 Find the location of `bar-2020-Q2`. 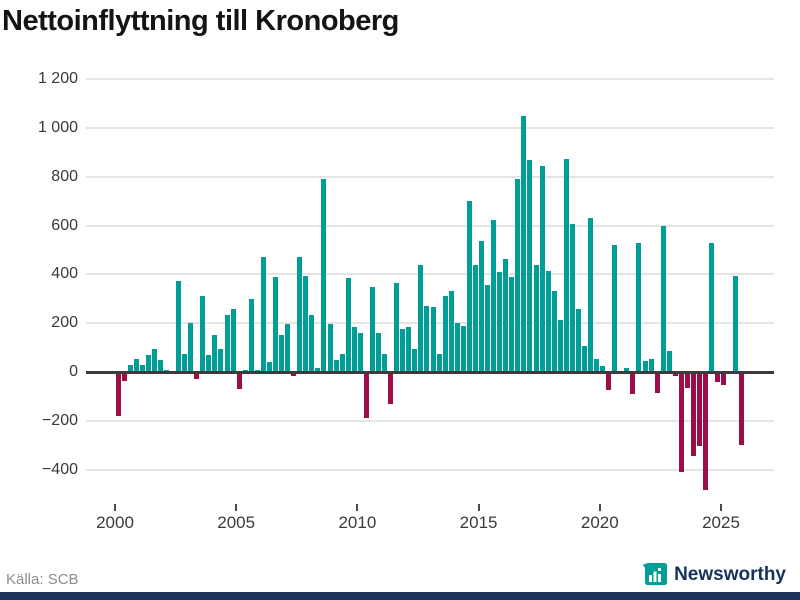

bar-2020-Q2 is located at coordinates (609, 381).